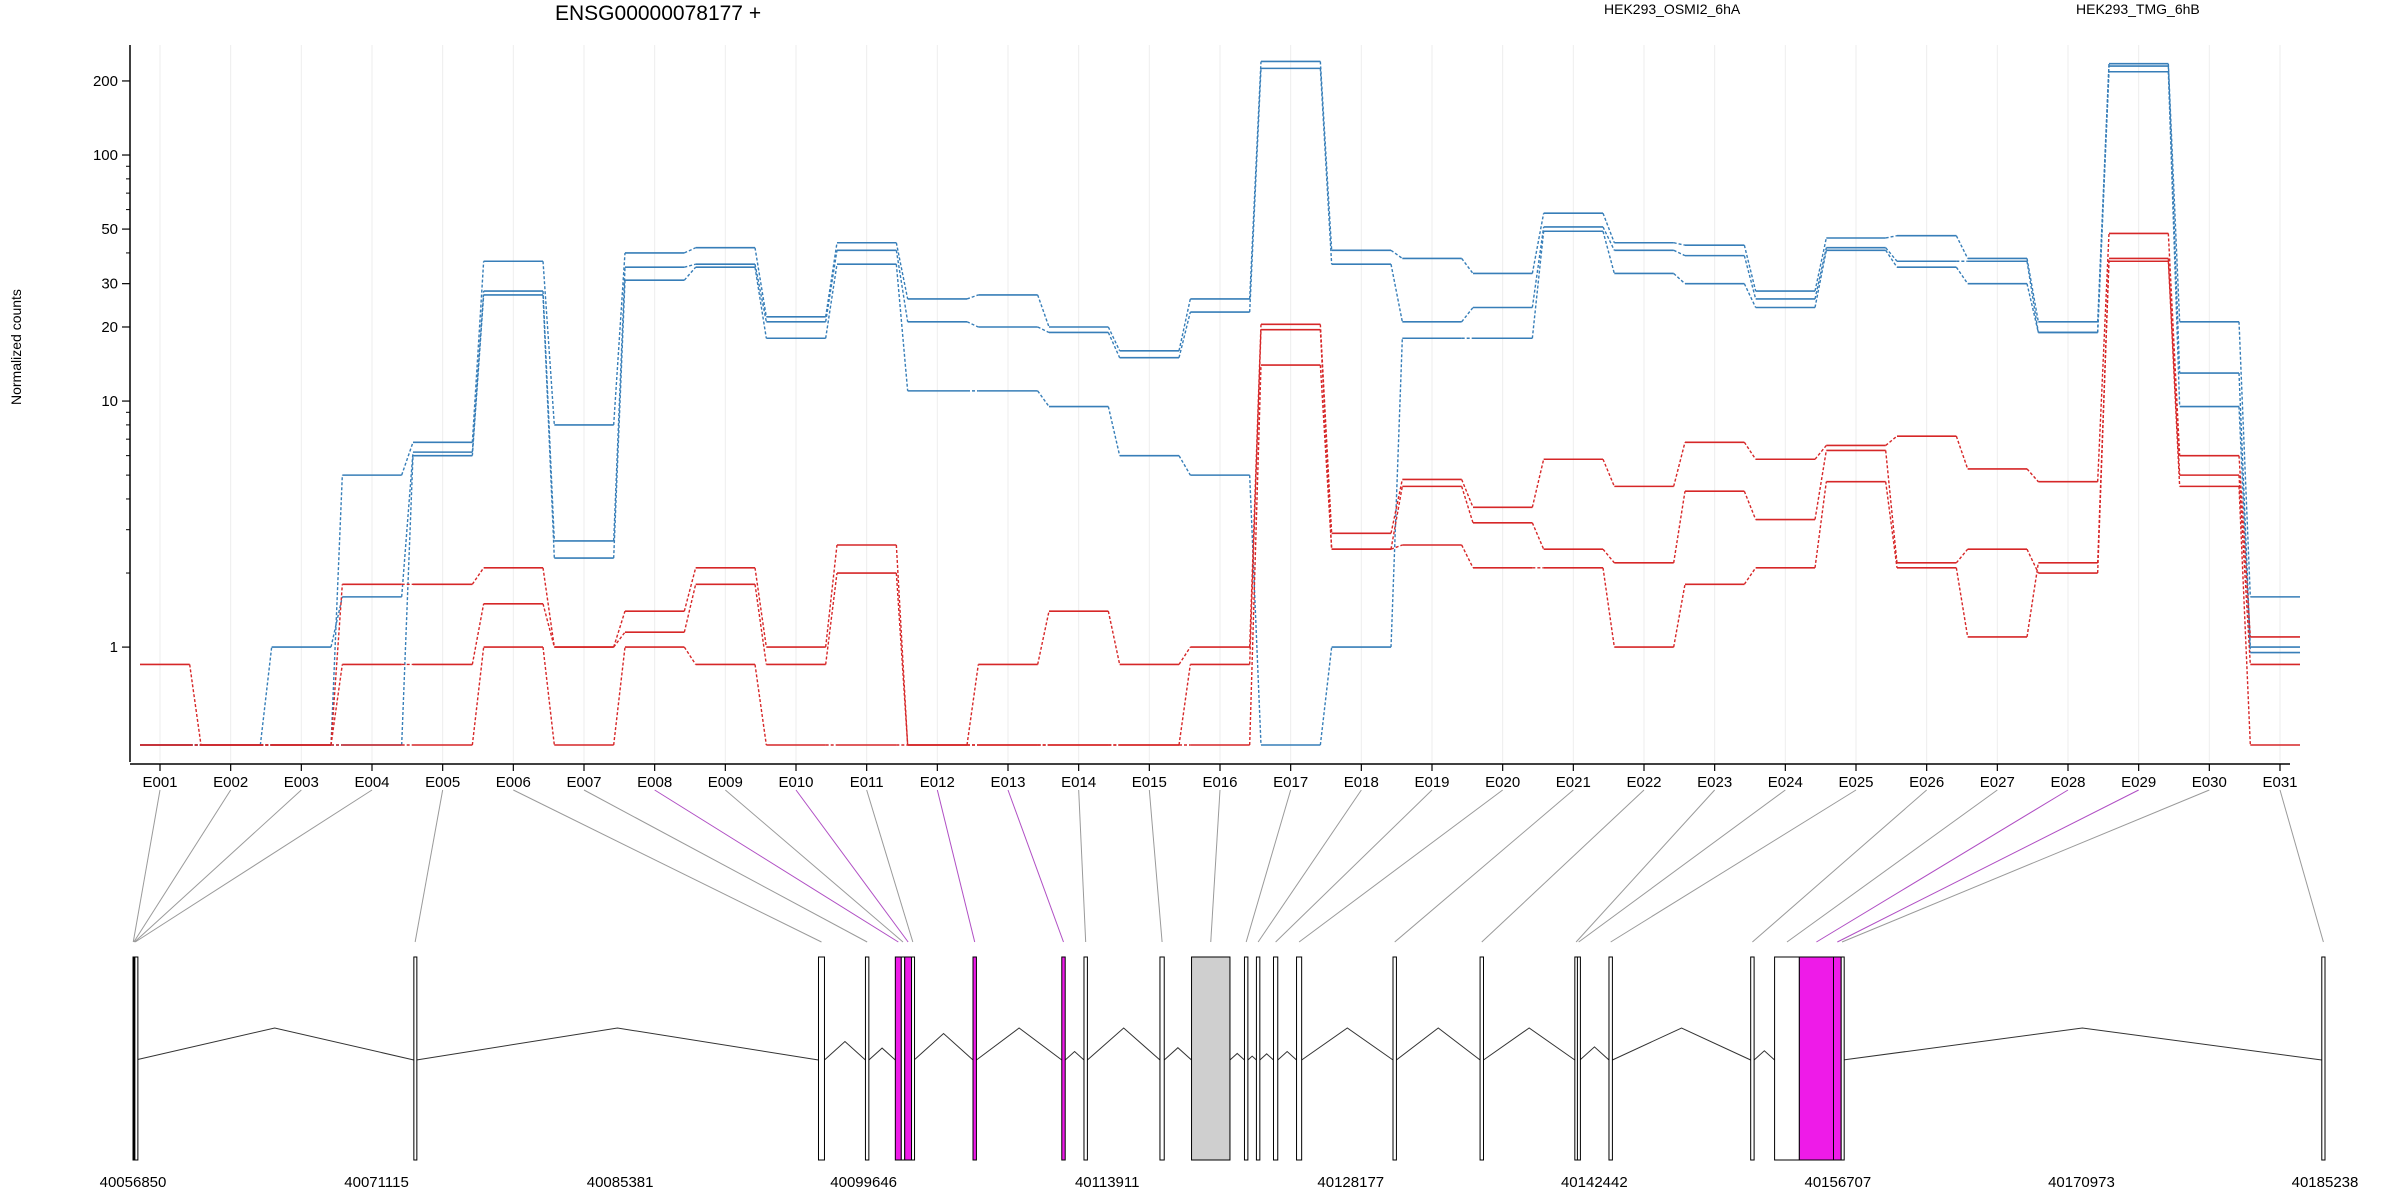 Image resolution: width=2400 pixels, height=1200 pixels. What do you see at coordinates (620, 1182) in the screenshot?
I see `genomic-coordinate-label: 40085381` at bounding box center [620, 1182].